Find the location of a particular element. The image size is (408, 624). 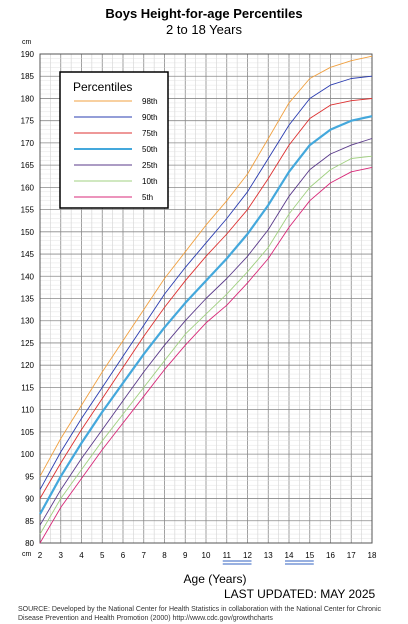

y-tick-label: 135 is located at coordinates (28, 299).